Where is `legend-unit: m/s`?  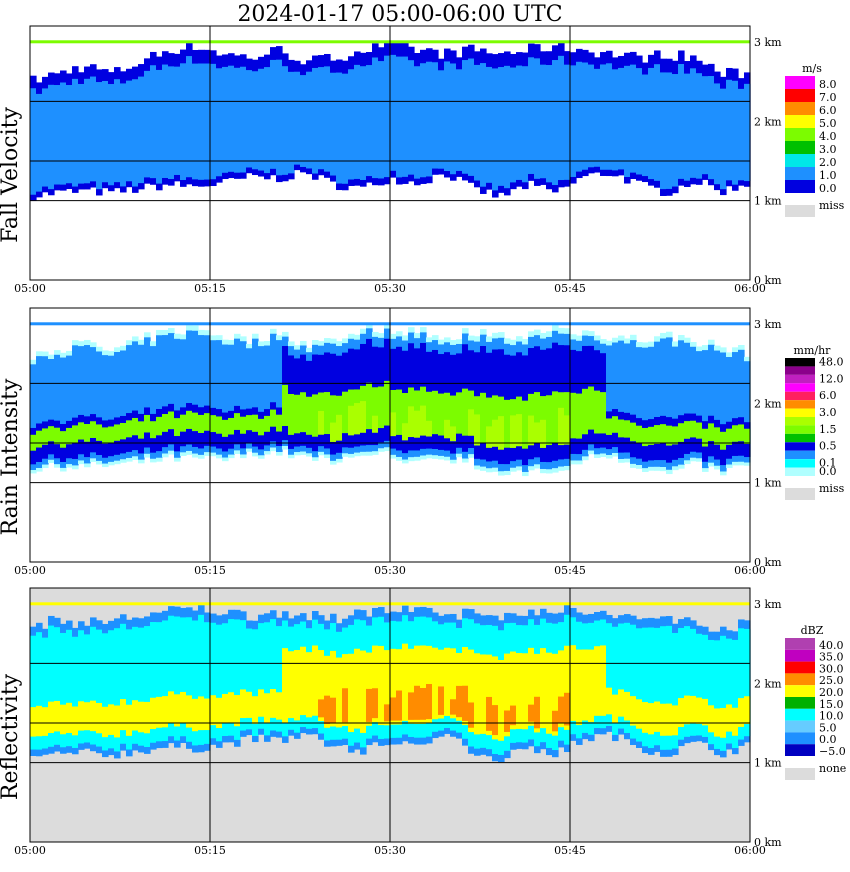
legend-unit: m/s is located at coordinates (812, 68).